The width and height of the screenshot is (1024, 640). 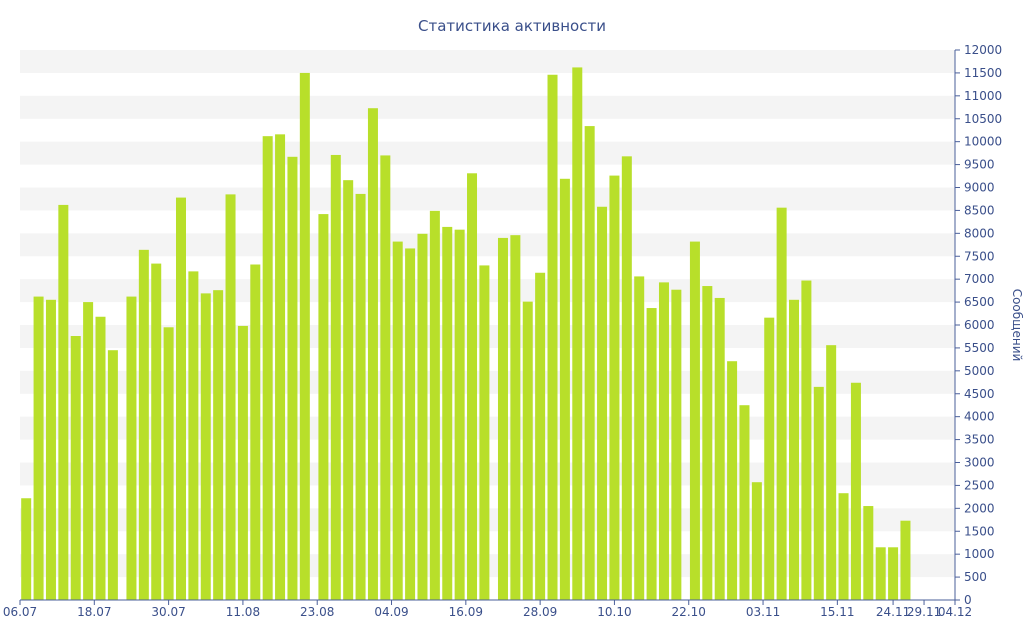 I want to click on y-tick-label: 8500, so click(x=979, y=210).